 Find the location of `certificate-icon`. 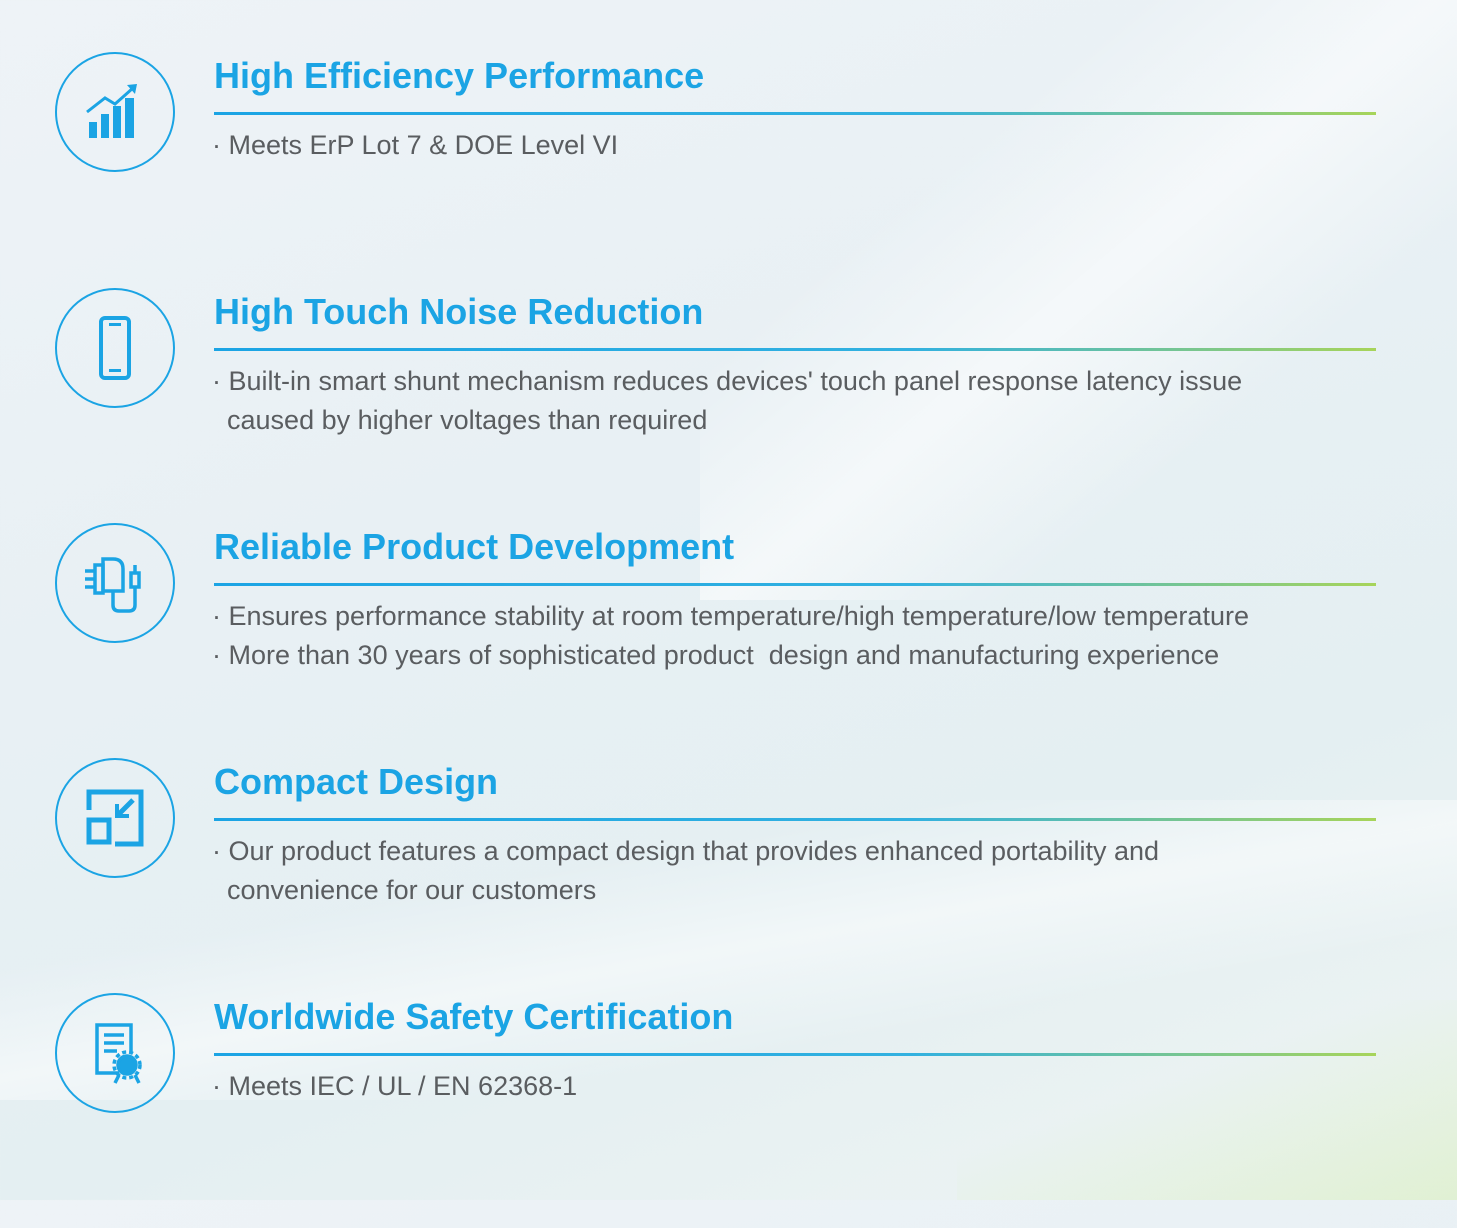

certificate-icon is located at coordinates (115, 1053).